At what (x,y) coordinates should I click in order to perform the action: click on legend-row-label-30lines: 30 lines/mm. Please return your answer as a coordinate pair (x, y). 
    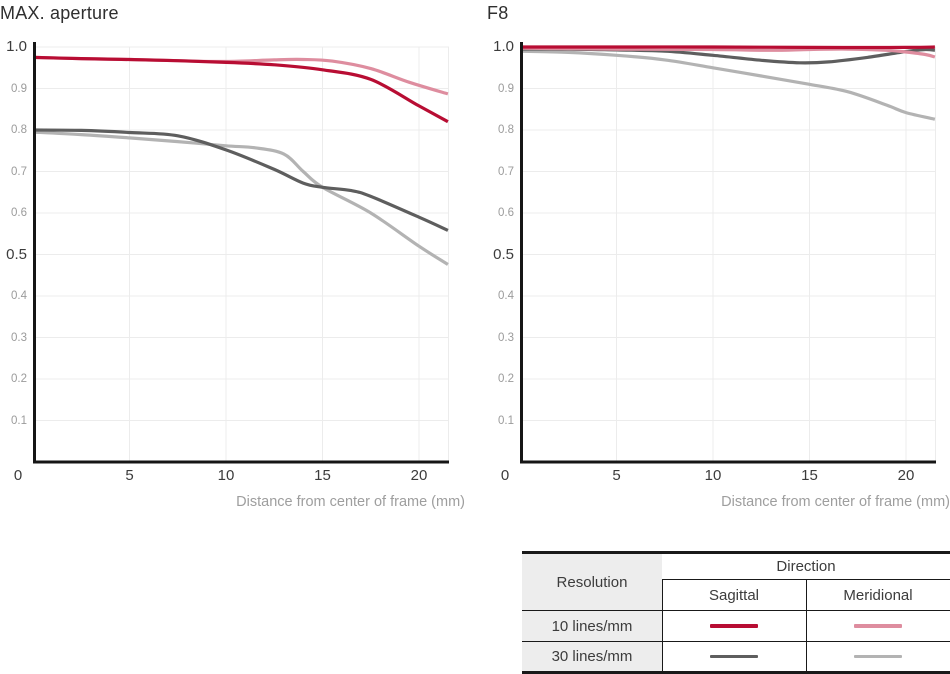
    Looking at the image, I should click on (592, 656).